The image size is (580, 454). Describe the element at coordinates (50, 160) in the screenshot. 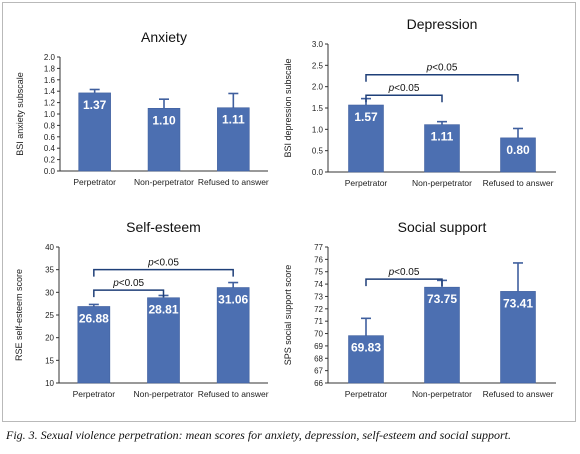

I see `y-tick-label: 0.2` at that location.